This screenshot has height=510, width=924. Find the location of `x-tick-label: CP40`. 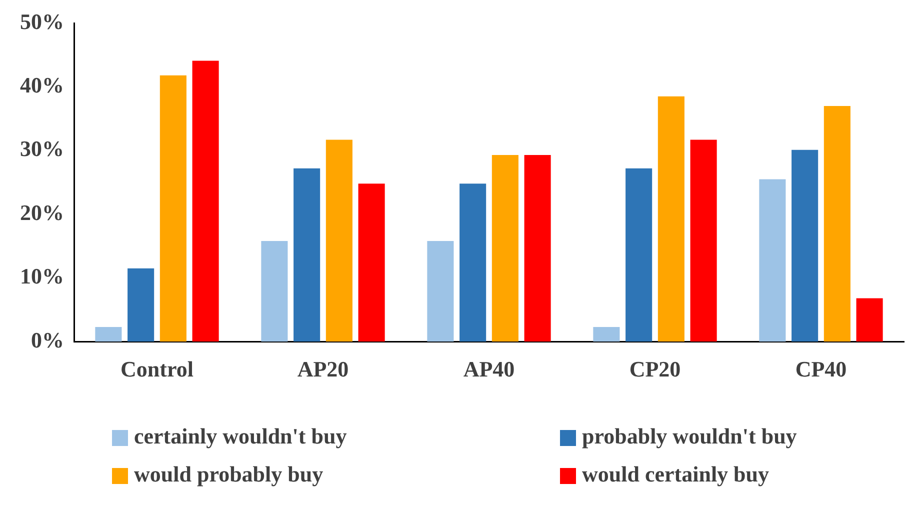

x-tick-label: CP40 is located at coordinates (821, 369).